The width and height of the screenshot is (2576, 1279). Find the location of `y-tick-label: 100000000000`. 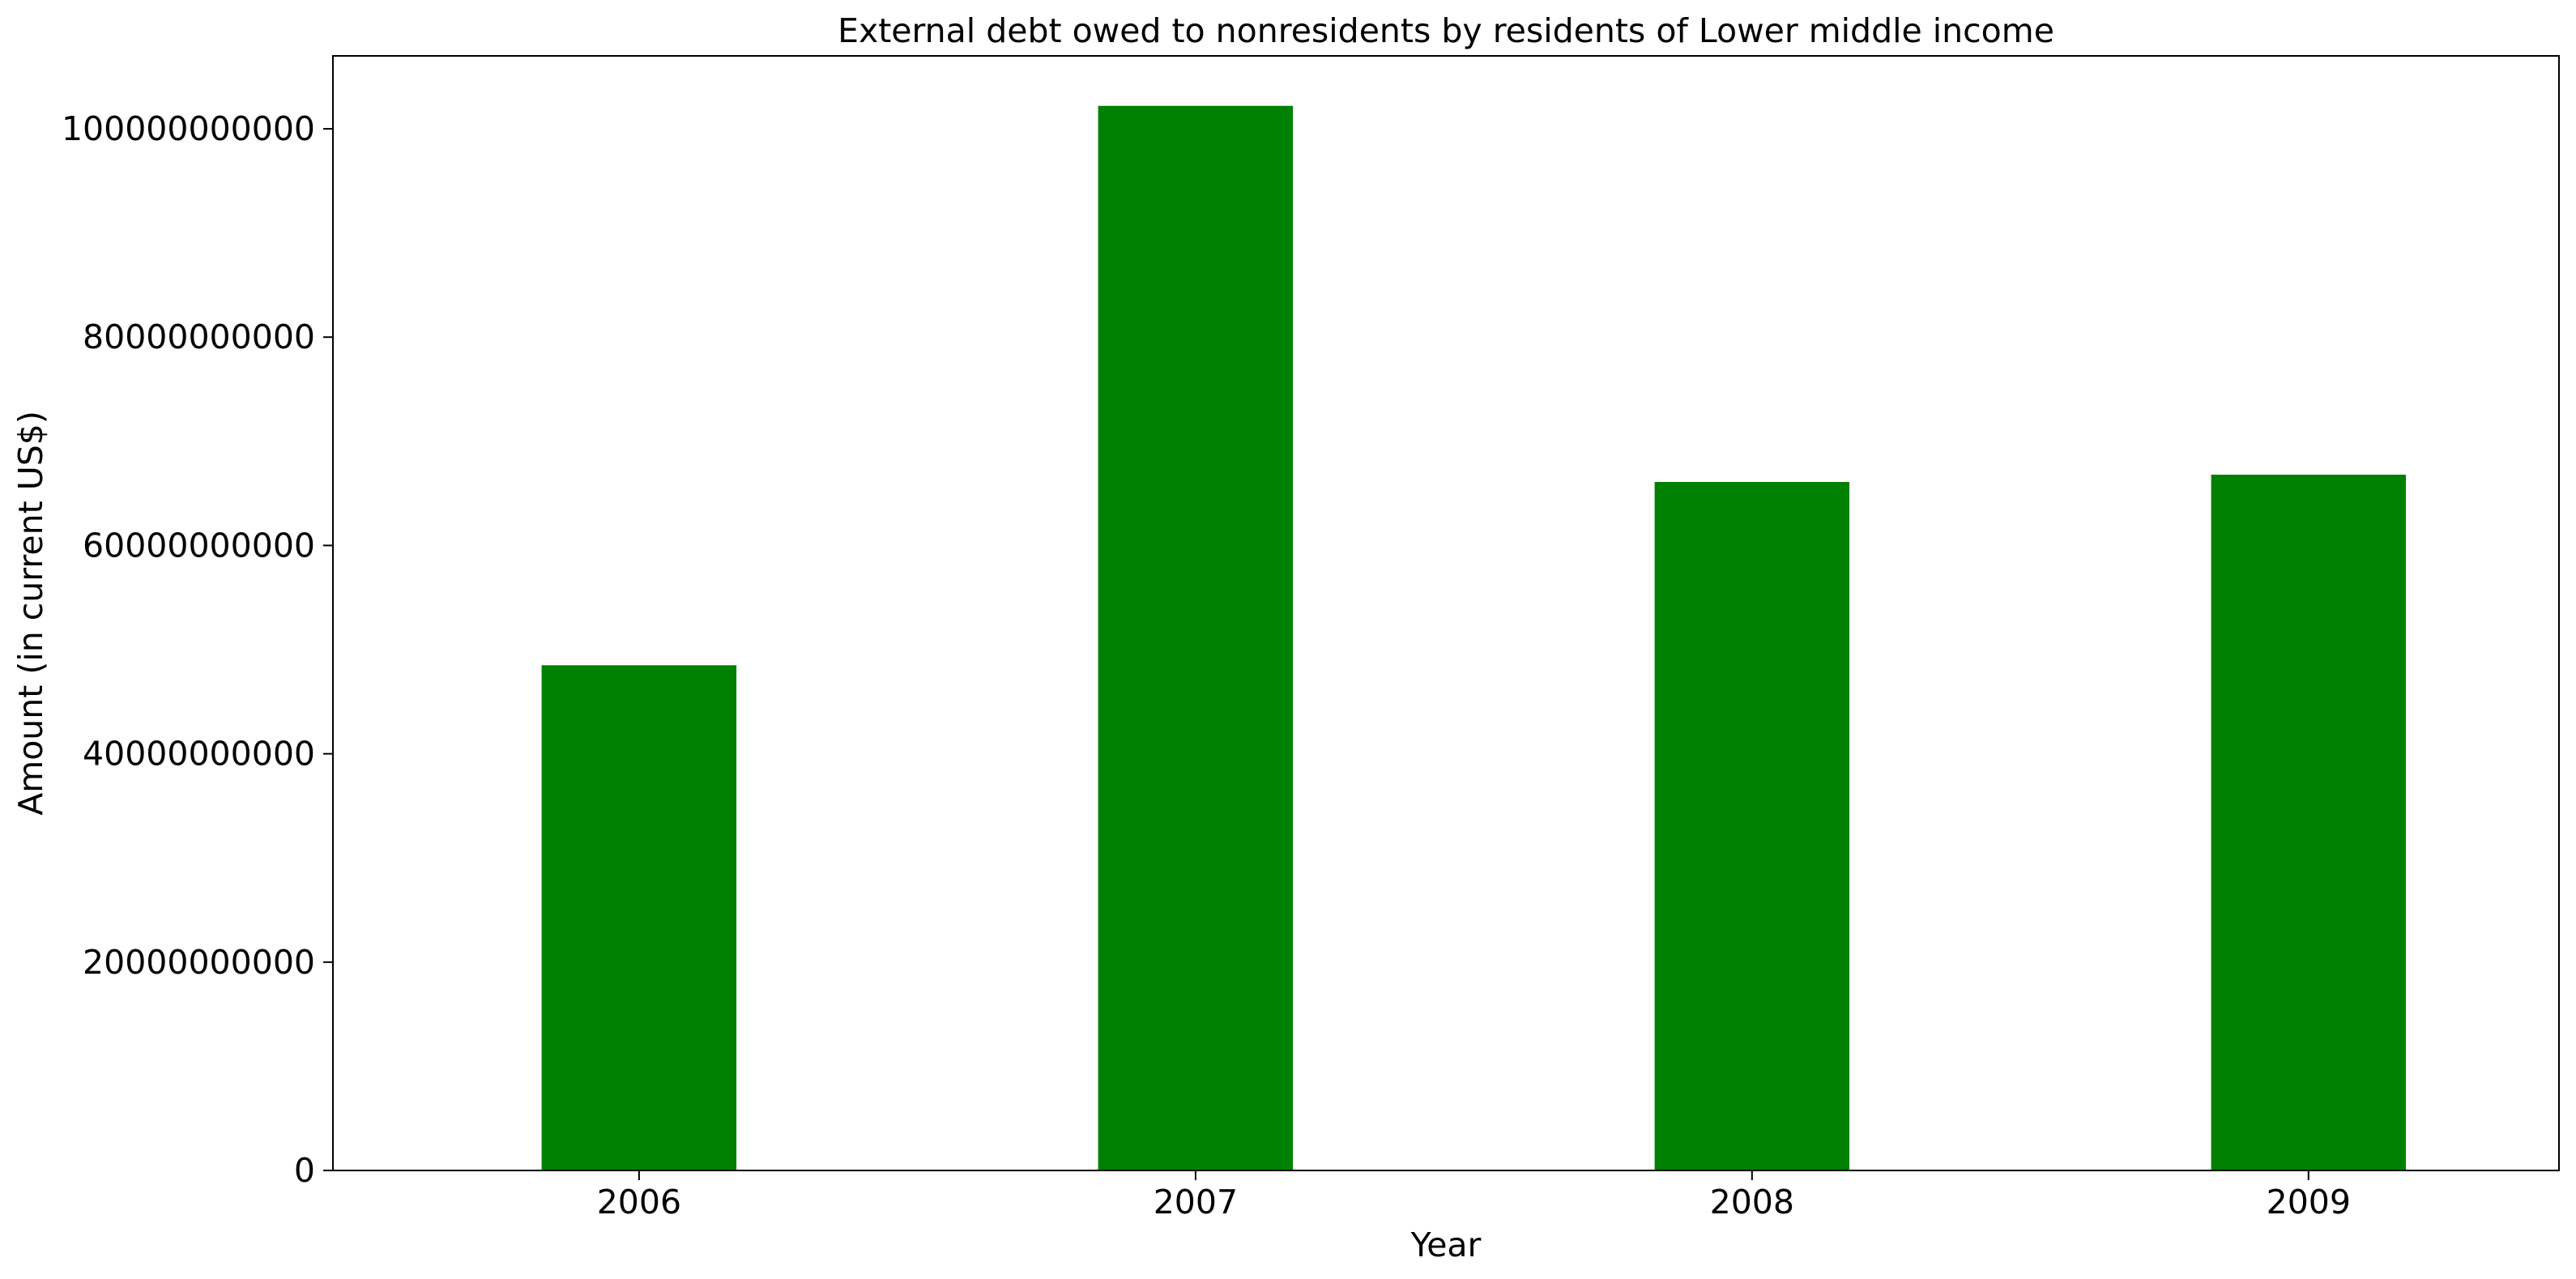

y-tick-label: 100000000000 is located at coordinates (188, 128).